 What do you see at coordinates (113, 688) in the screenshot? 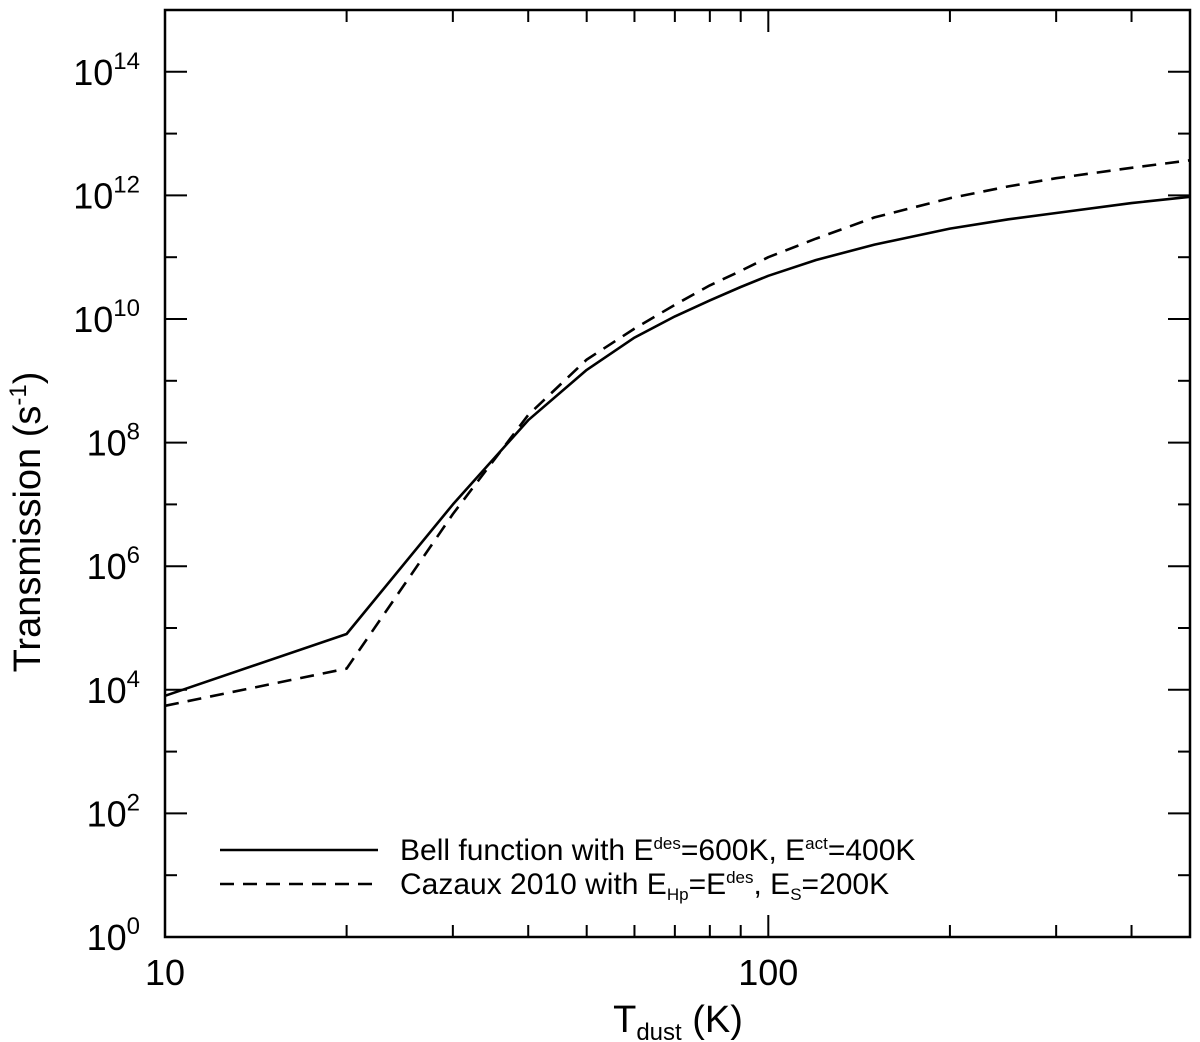
I see `y-tick-label: 10⁴` at bounding box center [113, 688].